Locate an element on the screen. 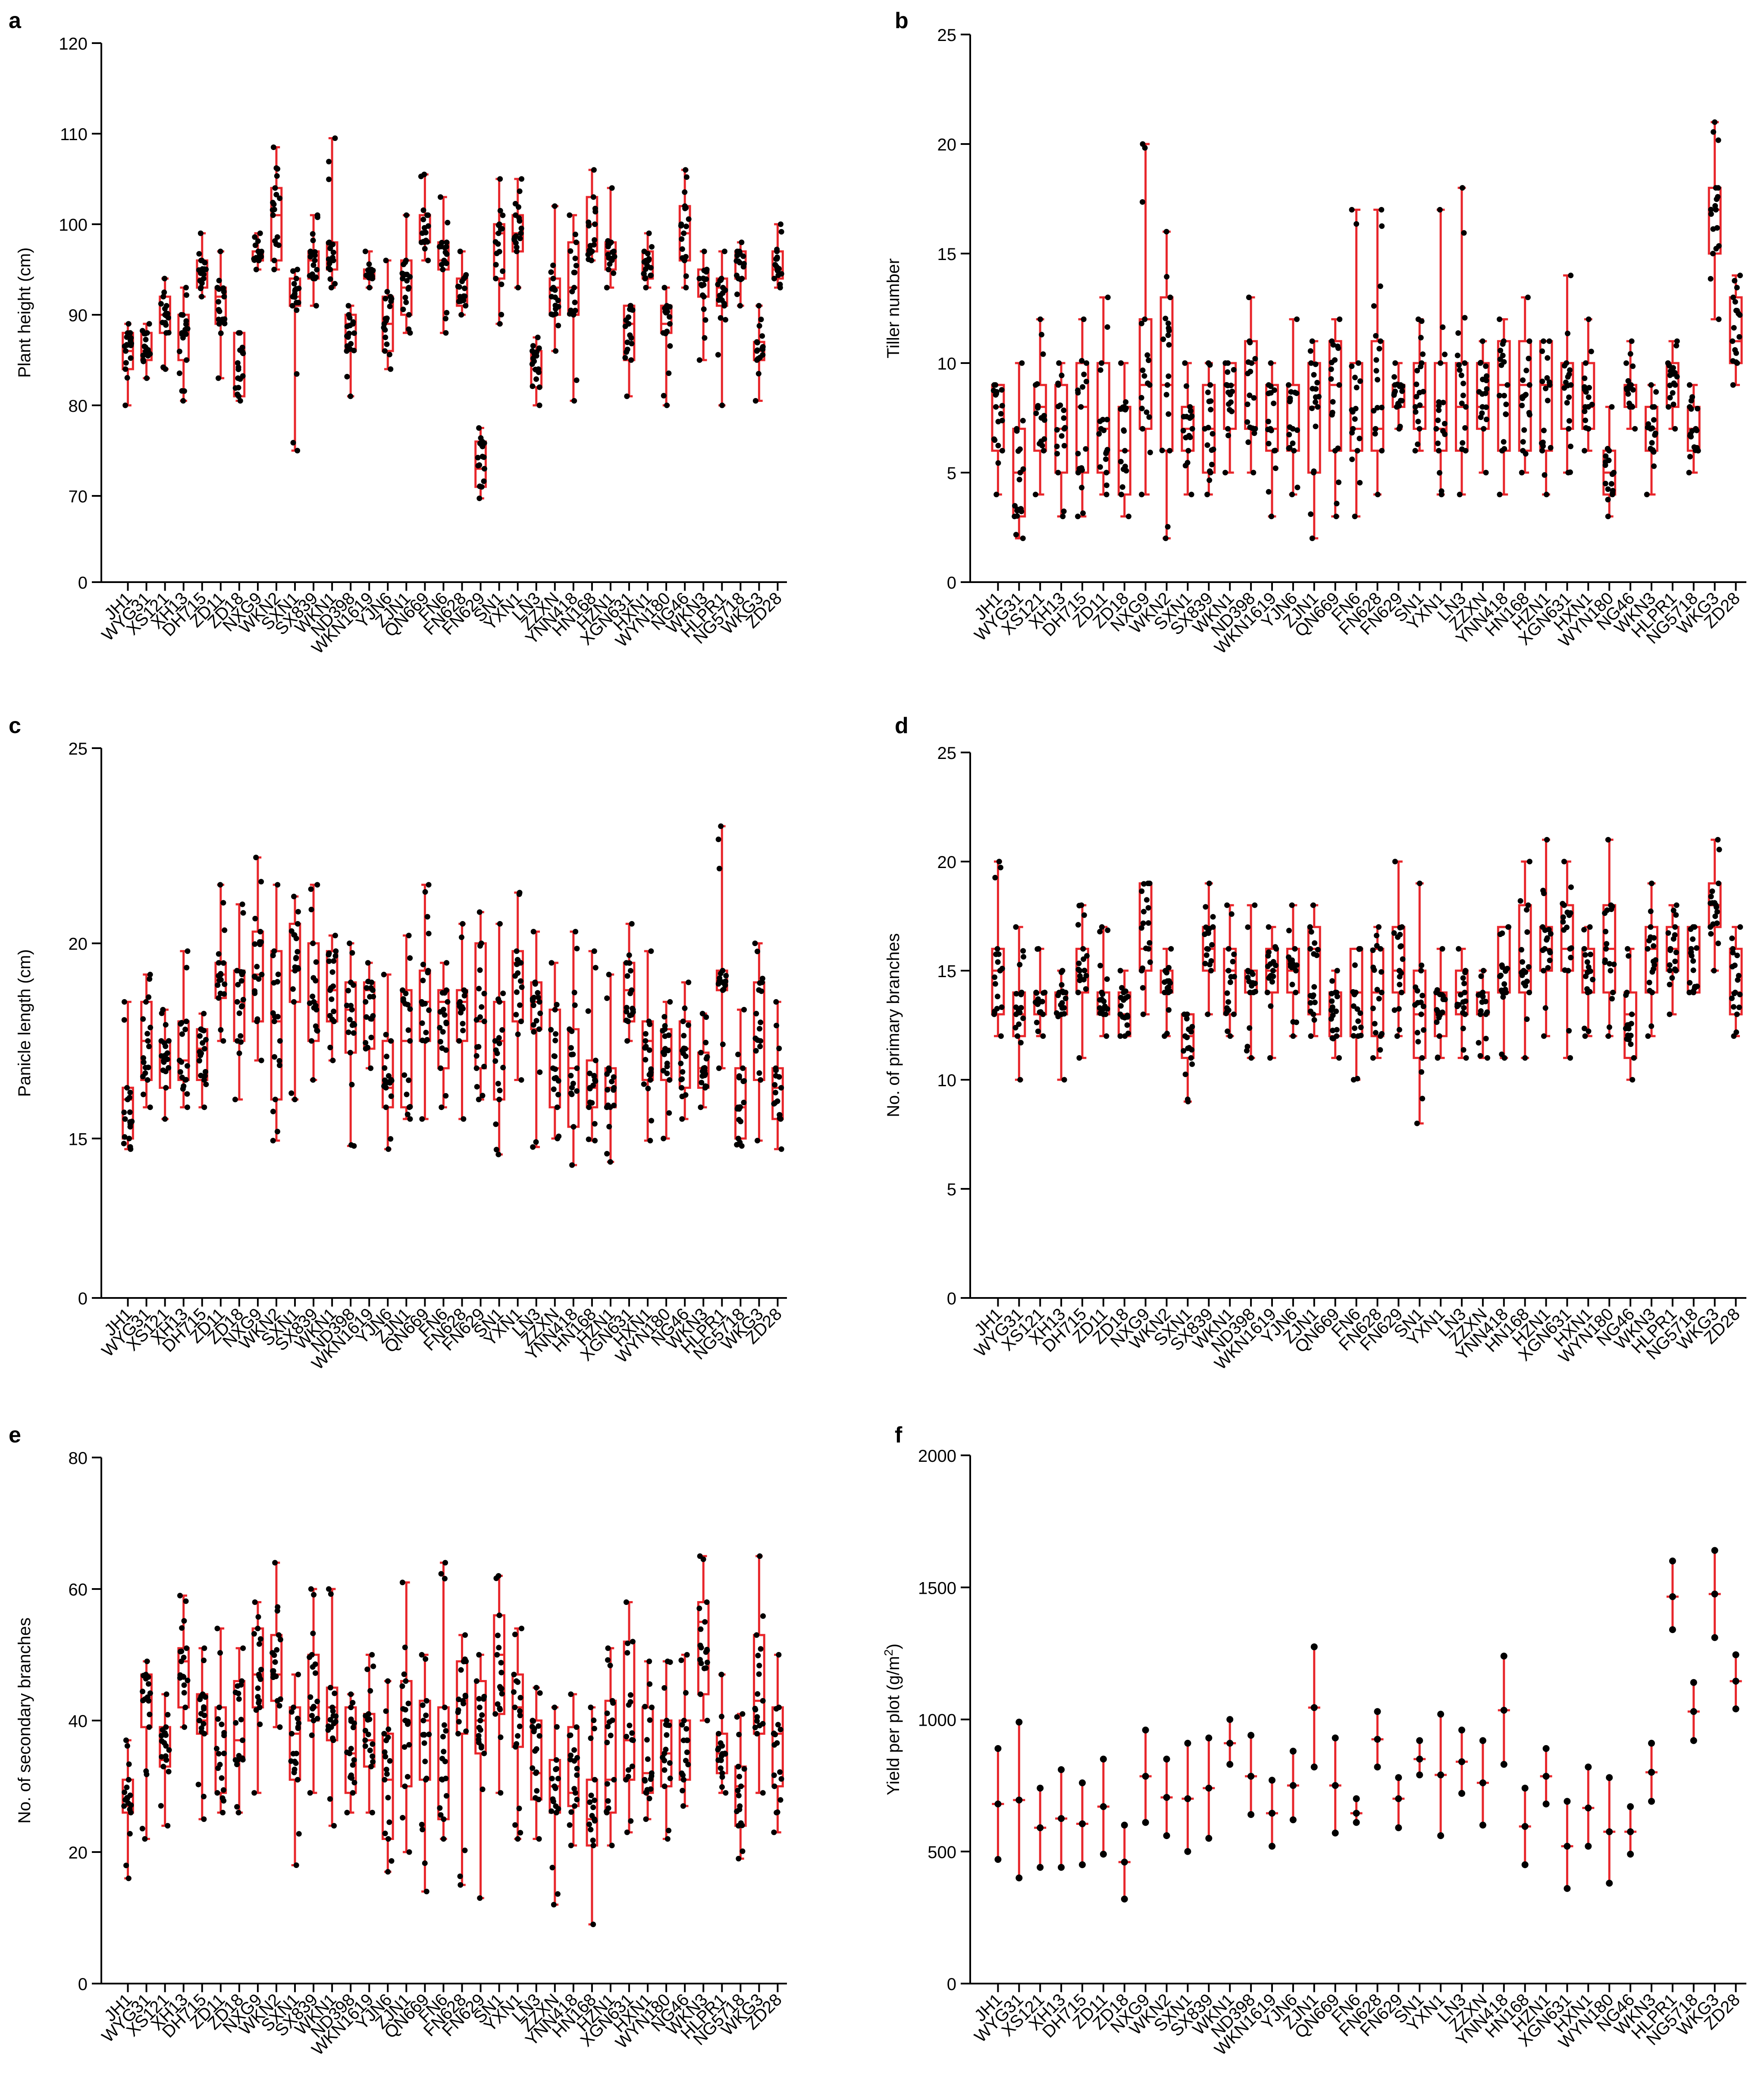 The height and width of the screenshot is (2100, 1758). y-axis-label: Panicle length (cm) is located at coordinates (25, 1023).